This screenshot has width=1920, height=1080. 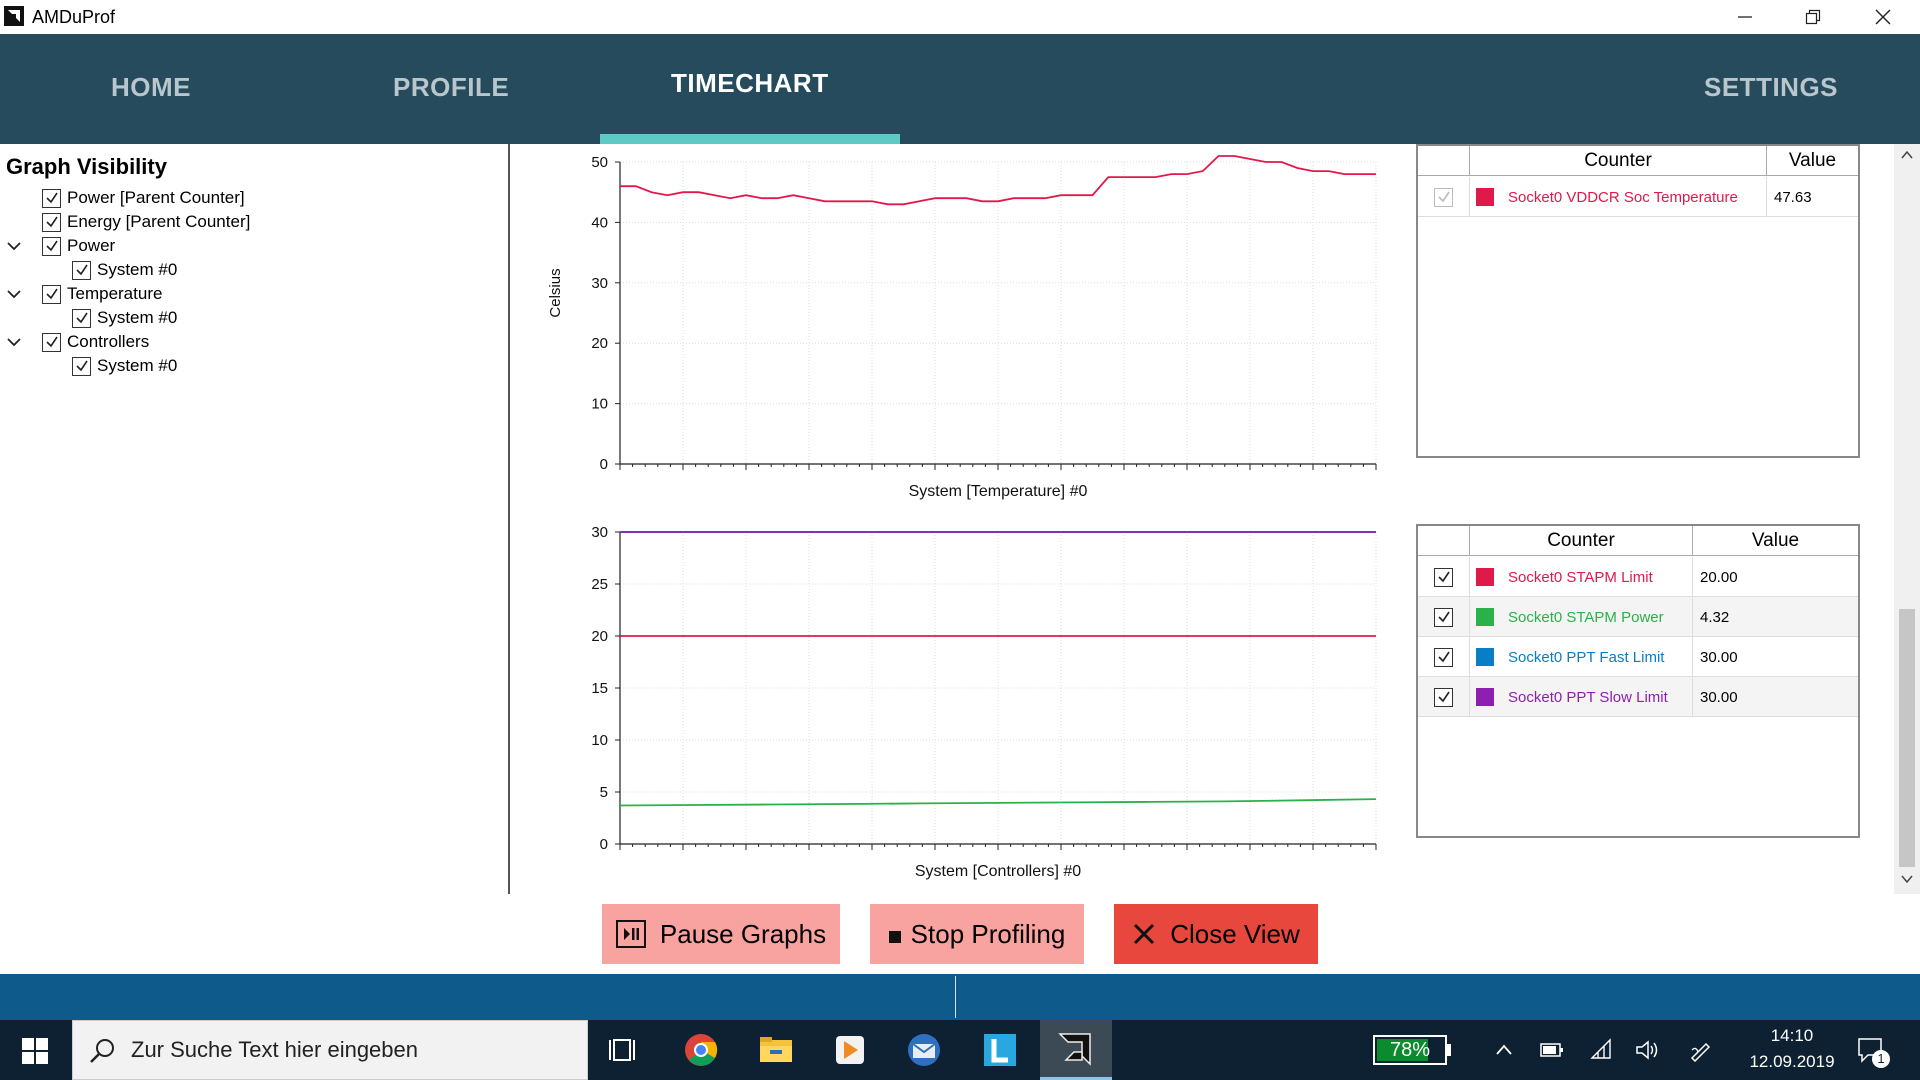 What do you see at coordinates (1701, 1050) in the screenshot?
I see `pen-icon` at bounding box center [1701, 1050].